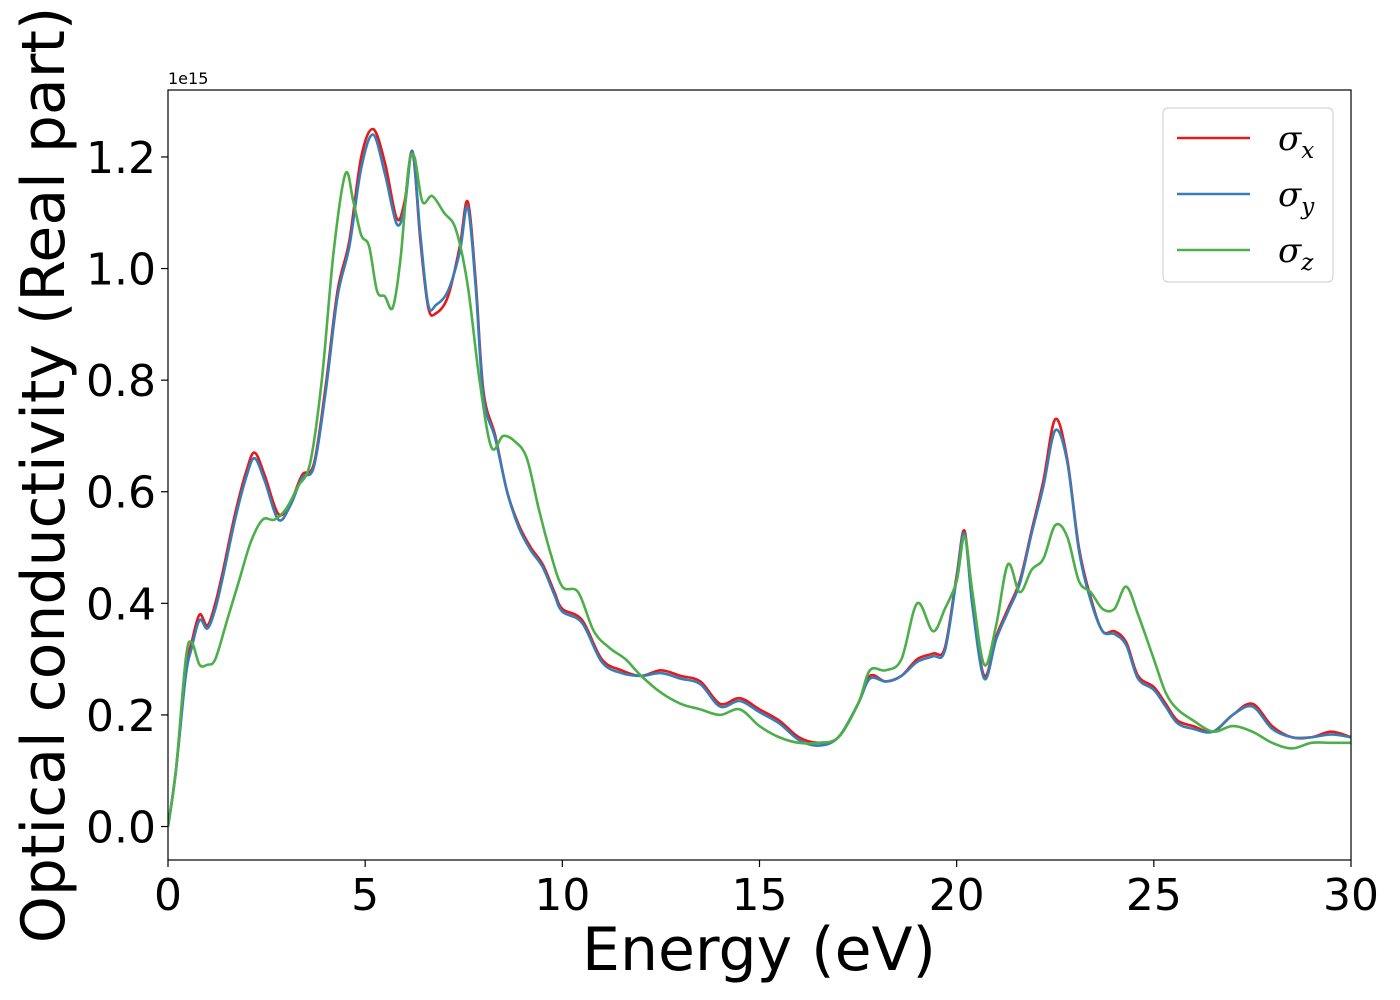 The height and width of the screenshot is (1000, 1400). What do you see at coordinates (562, 895) in the screenshot?
I see `x-tick-label: 10` at bounding box center [562, 895].